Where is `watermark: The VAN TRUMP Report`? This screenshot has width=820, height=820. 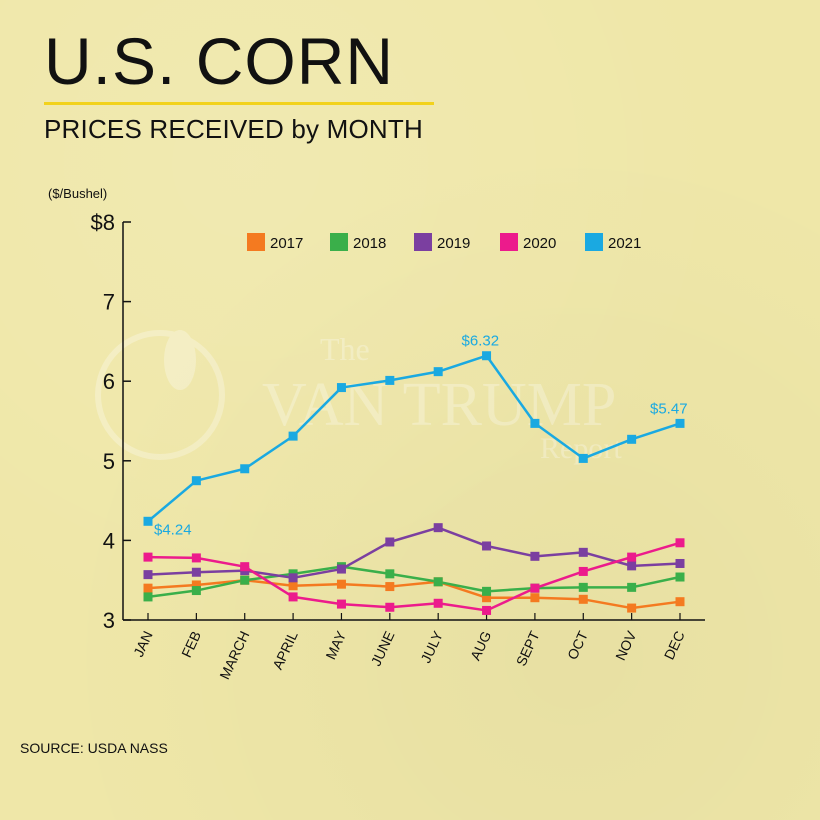 watermark: The VAN TRUMP Report is located at coordinates (358, 397).